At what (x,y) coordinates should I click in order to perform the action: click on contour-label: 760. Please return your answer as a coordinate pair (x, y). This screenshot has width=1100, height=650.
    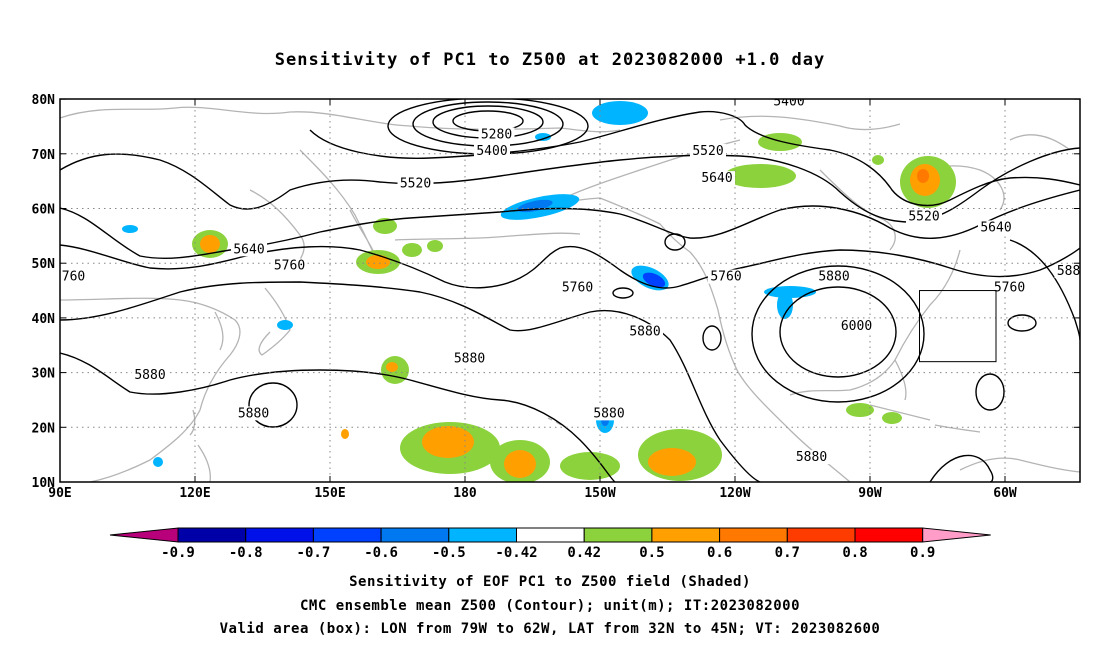
    Looking at the image, I should click on (73, 277).